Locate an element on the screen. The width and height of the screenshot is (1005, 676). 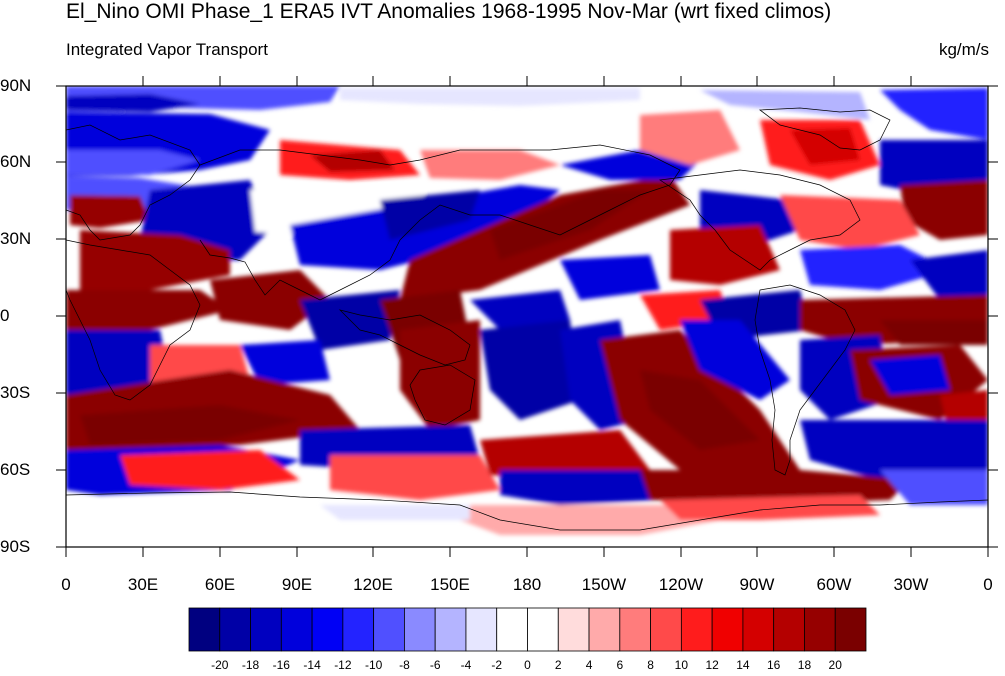
lat-label-60n: 60N is located at coordinates (16, 161).